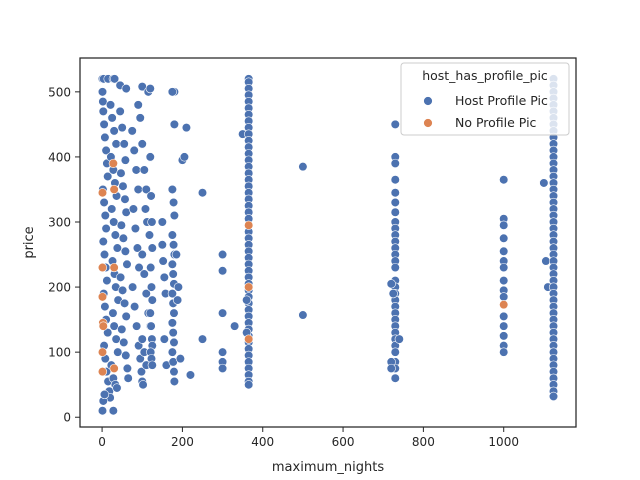 The image size is (640, 480). I want to click on y-tick-label-100: 100, so click(59, 353).